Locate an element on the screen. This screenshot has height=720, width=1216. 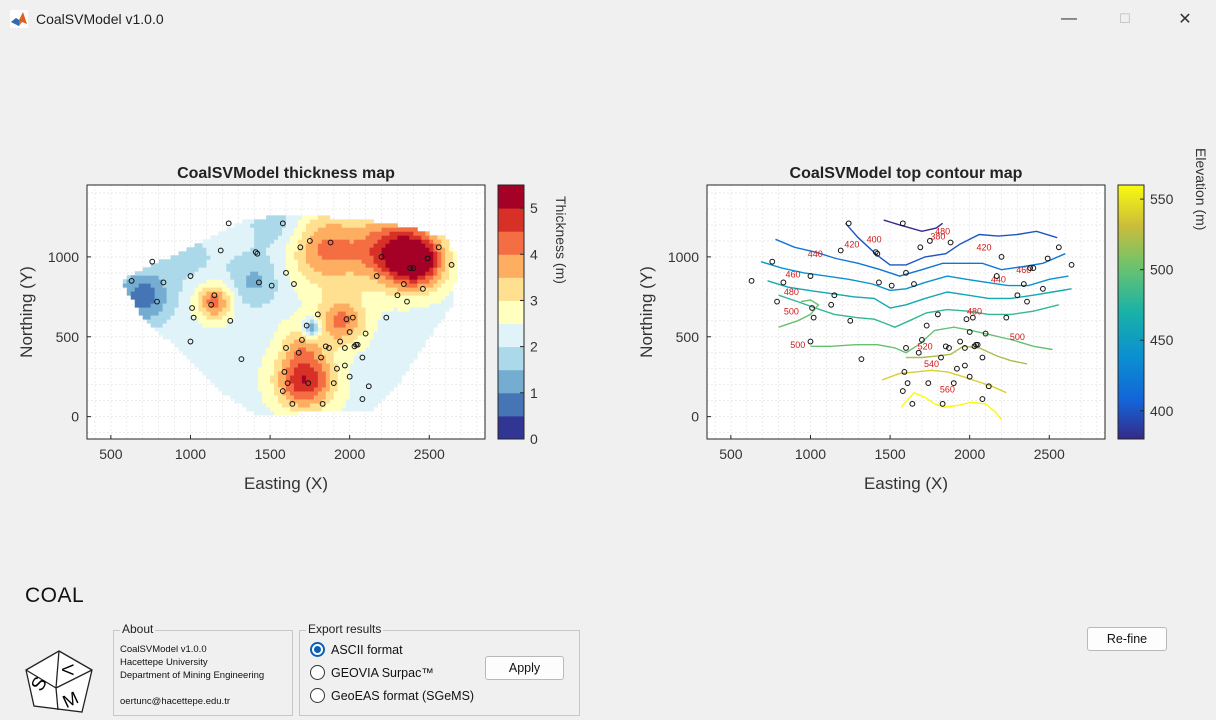
elevation-colorbar-label: Elevation (m) is located at coordinates (1201, 189).